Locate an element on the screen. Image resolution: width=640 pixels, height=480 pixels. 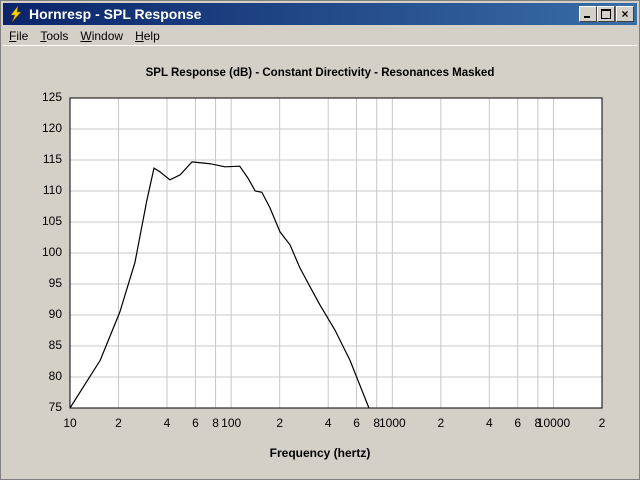
title-bar: Hornresp - SPL Response × is located at coordinates (320, 14).